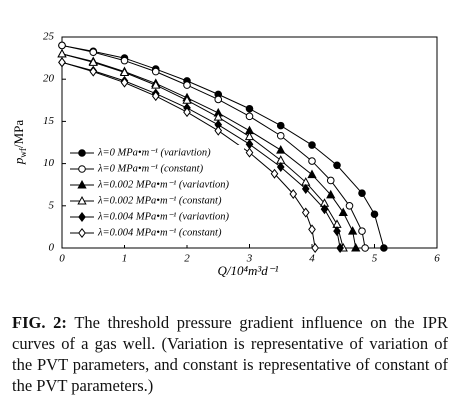 The height and width of the screenshot is (416, 459). I want to click on x-axis-label: Q/10⁴m³d⁻¹, so click(247, 270).